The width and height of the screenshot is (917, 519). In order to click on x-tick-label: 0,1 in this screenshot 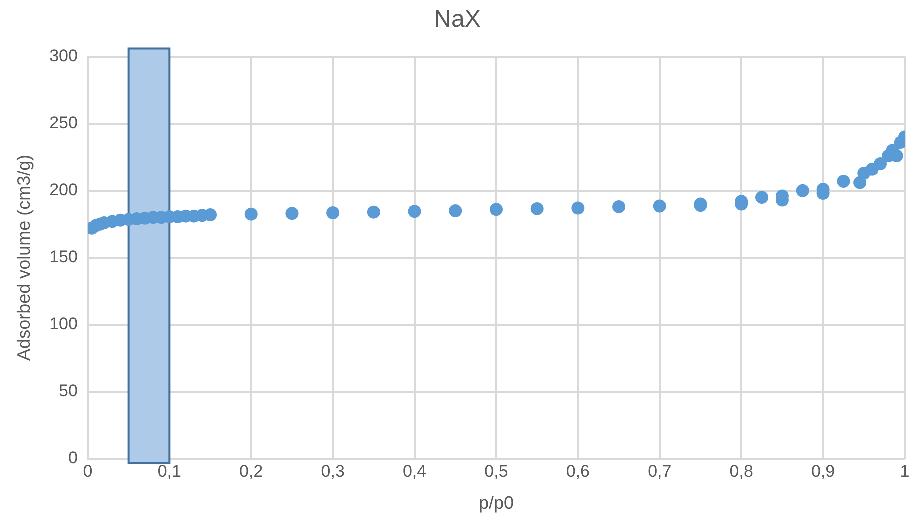, I will do `click(170, 471)`.